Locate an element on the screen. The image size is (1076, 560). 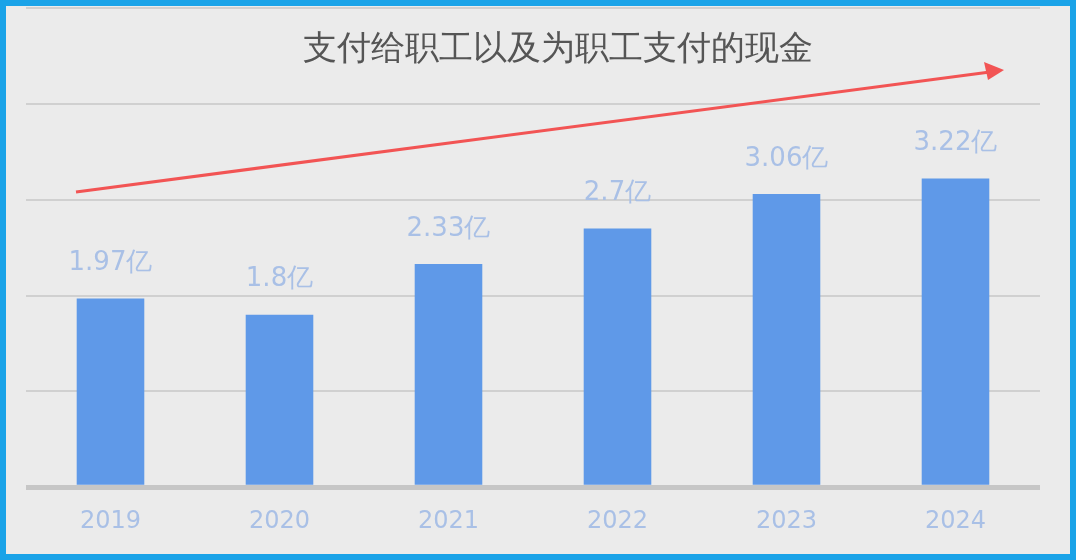
x-tick-label: 2024 is located at coordinates (955, 519).